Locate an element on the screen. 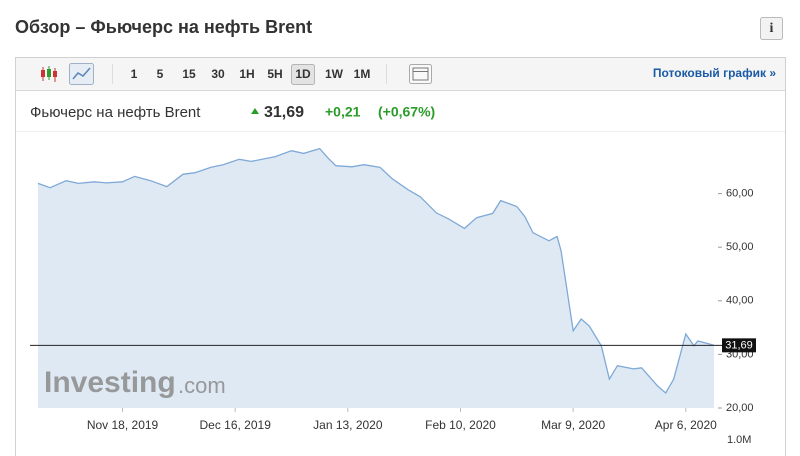  volume-label: 1.0M is located at coordinates (739, 440).